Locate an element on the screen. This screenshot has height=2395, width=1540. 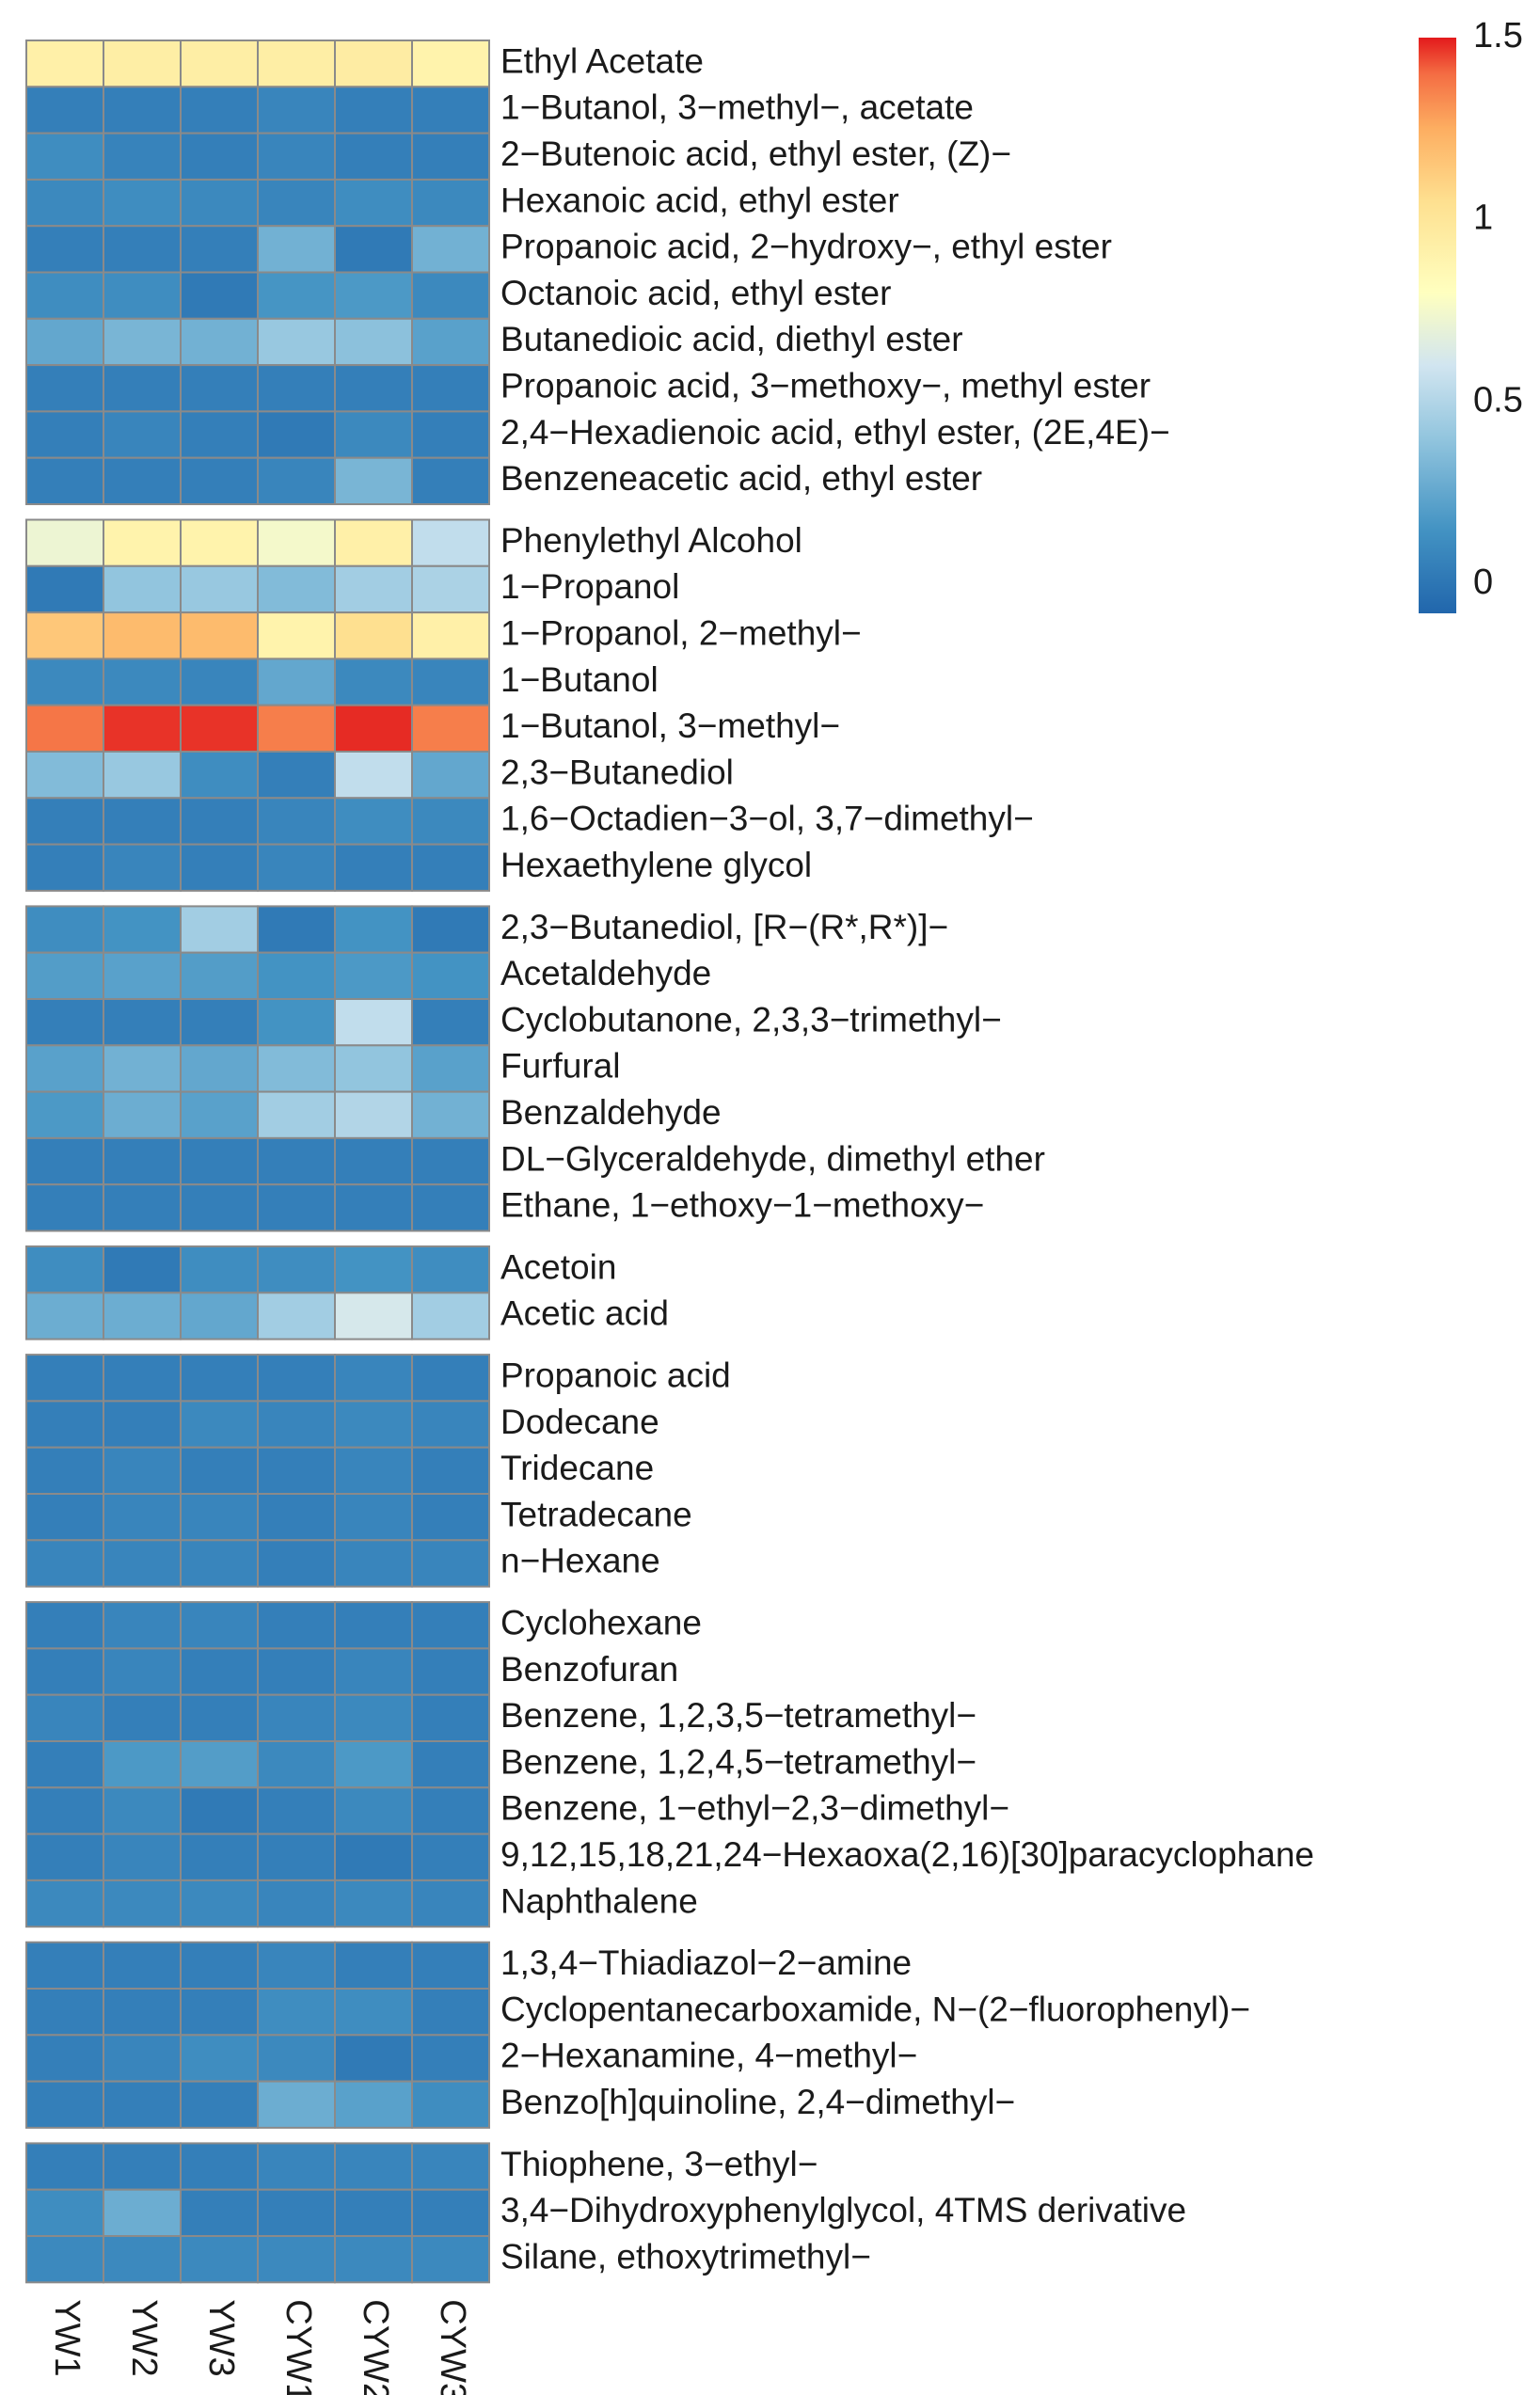
column-label: CYW3 is located at coordinates (452, 2347).